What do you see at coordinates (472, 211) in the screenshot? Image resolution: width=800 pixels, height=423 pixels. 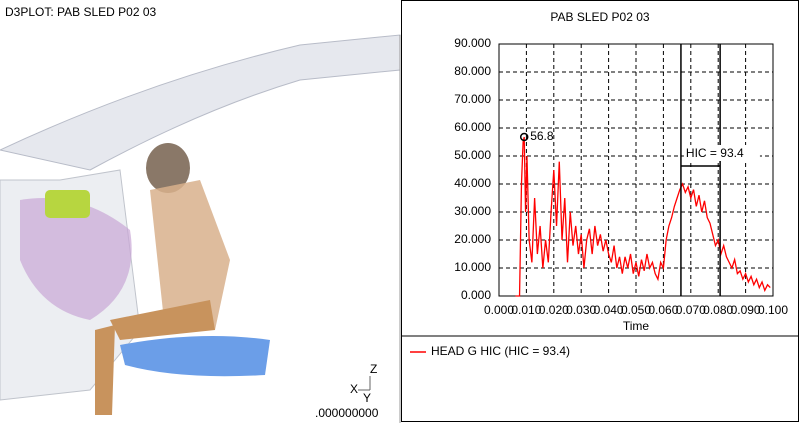 I see `y-tick-label: 30.000` at bounding box center [472, 211].